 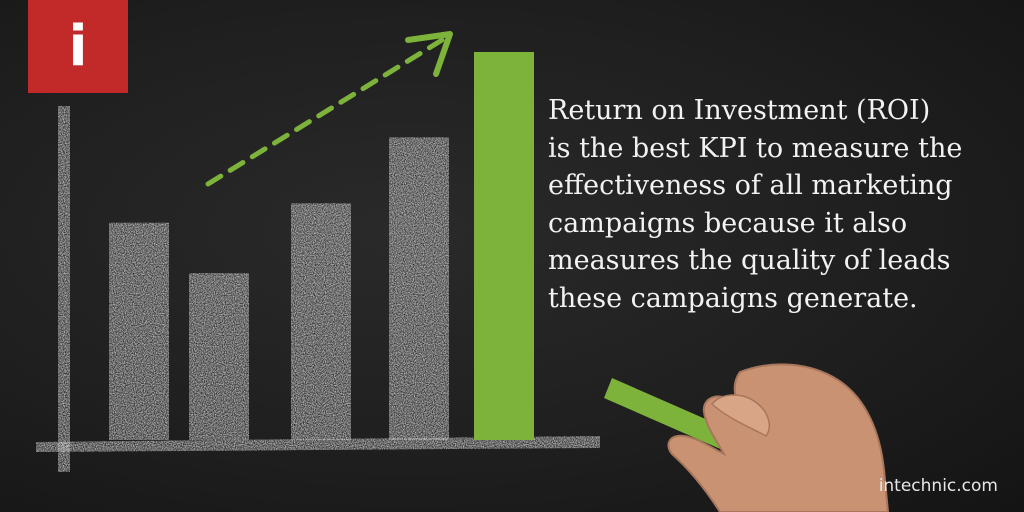 What do you see at coordinates (750, 185) in the screenshot?
I see `message-line: effectiveness of all marketing` at bounding box center [750, 185].